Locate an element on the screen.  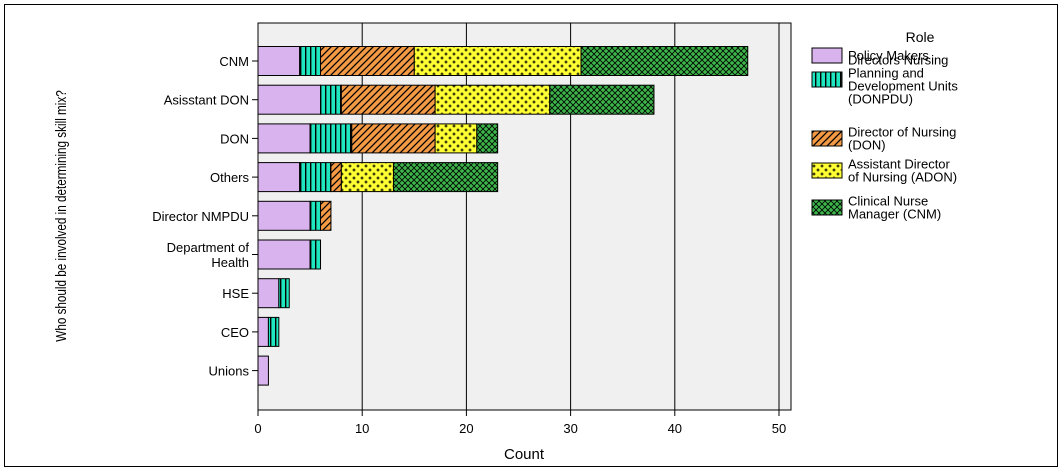
legend-item: Policy Makers is located at coordinates (870, 55).